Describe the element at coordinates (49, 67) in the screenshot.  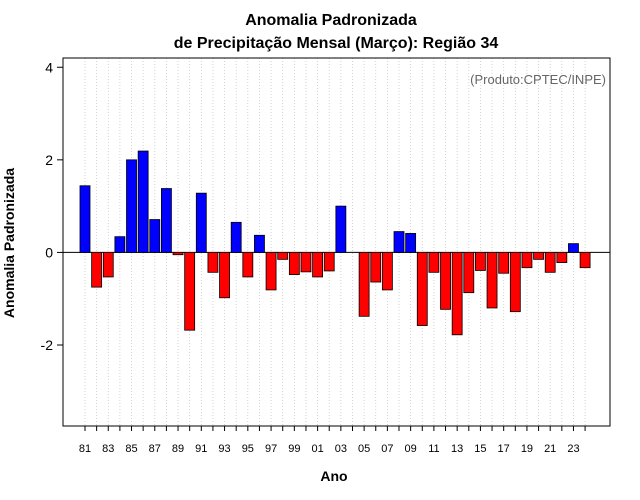
I see `y-tick-label: 4` at that location.